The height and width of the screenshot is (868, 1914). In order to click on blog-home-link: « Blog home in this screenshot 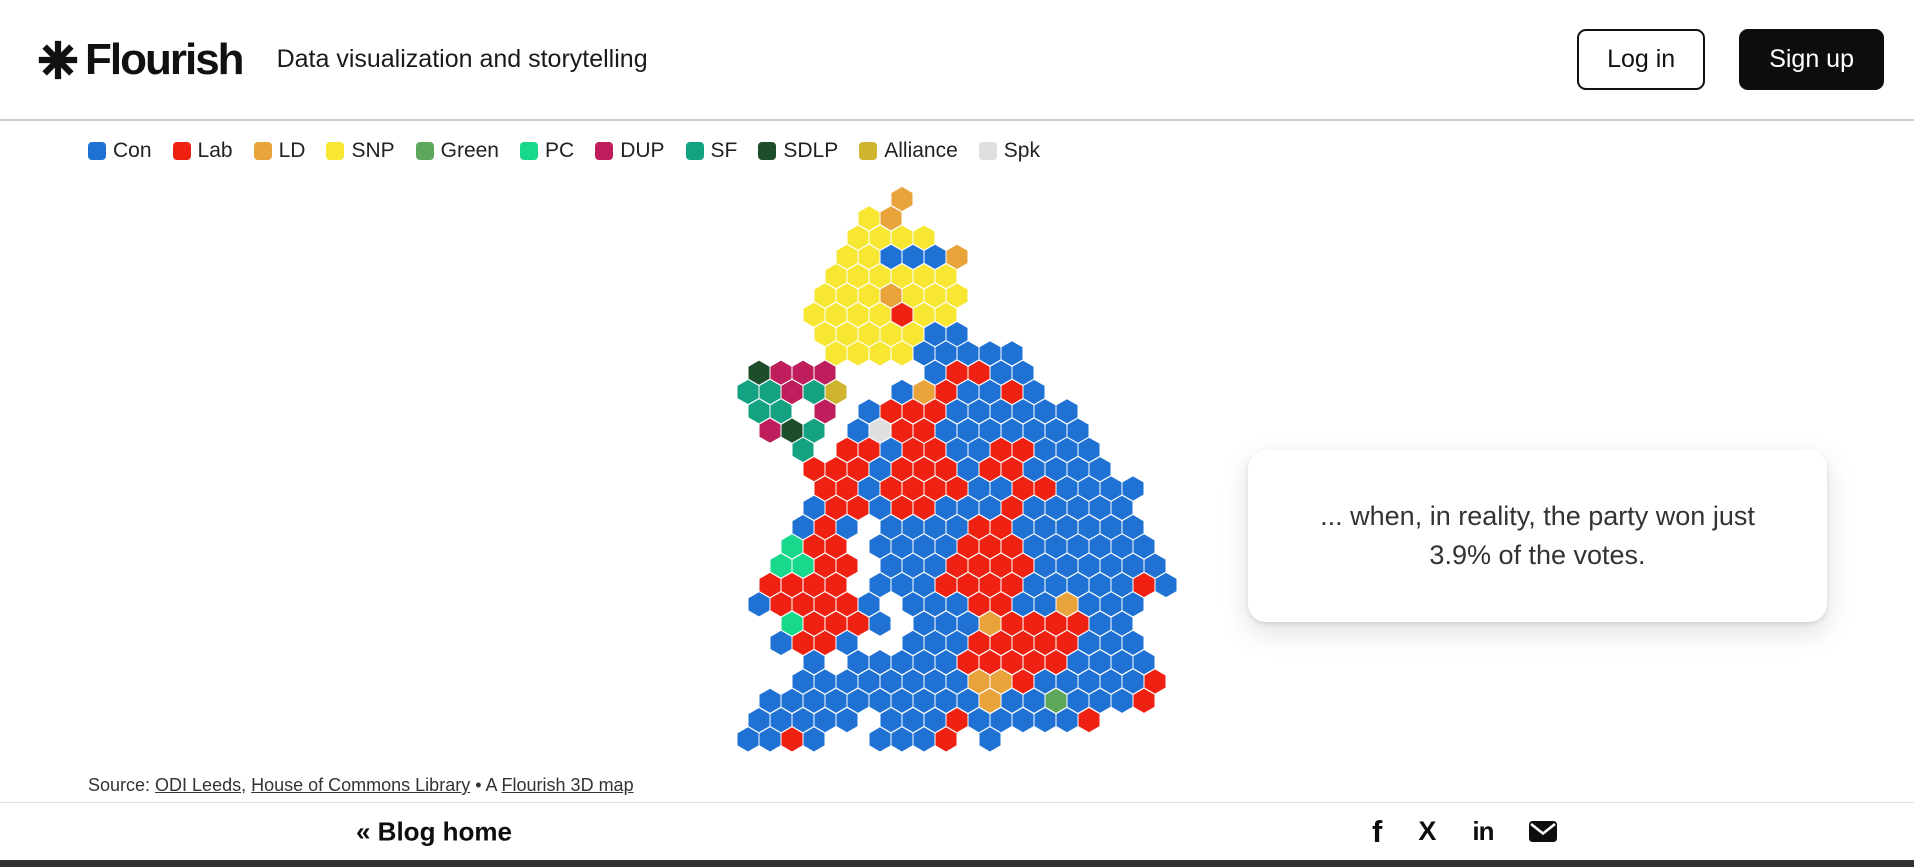, I will do `click(434, 831)`.